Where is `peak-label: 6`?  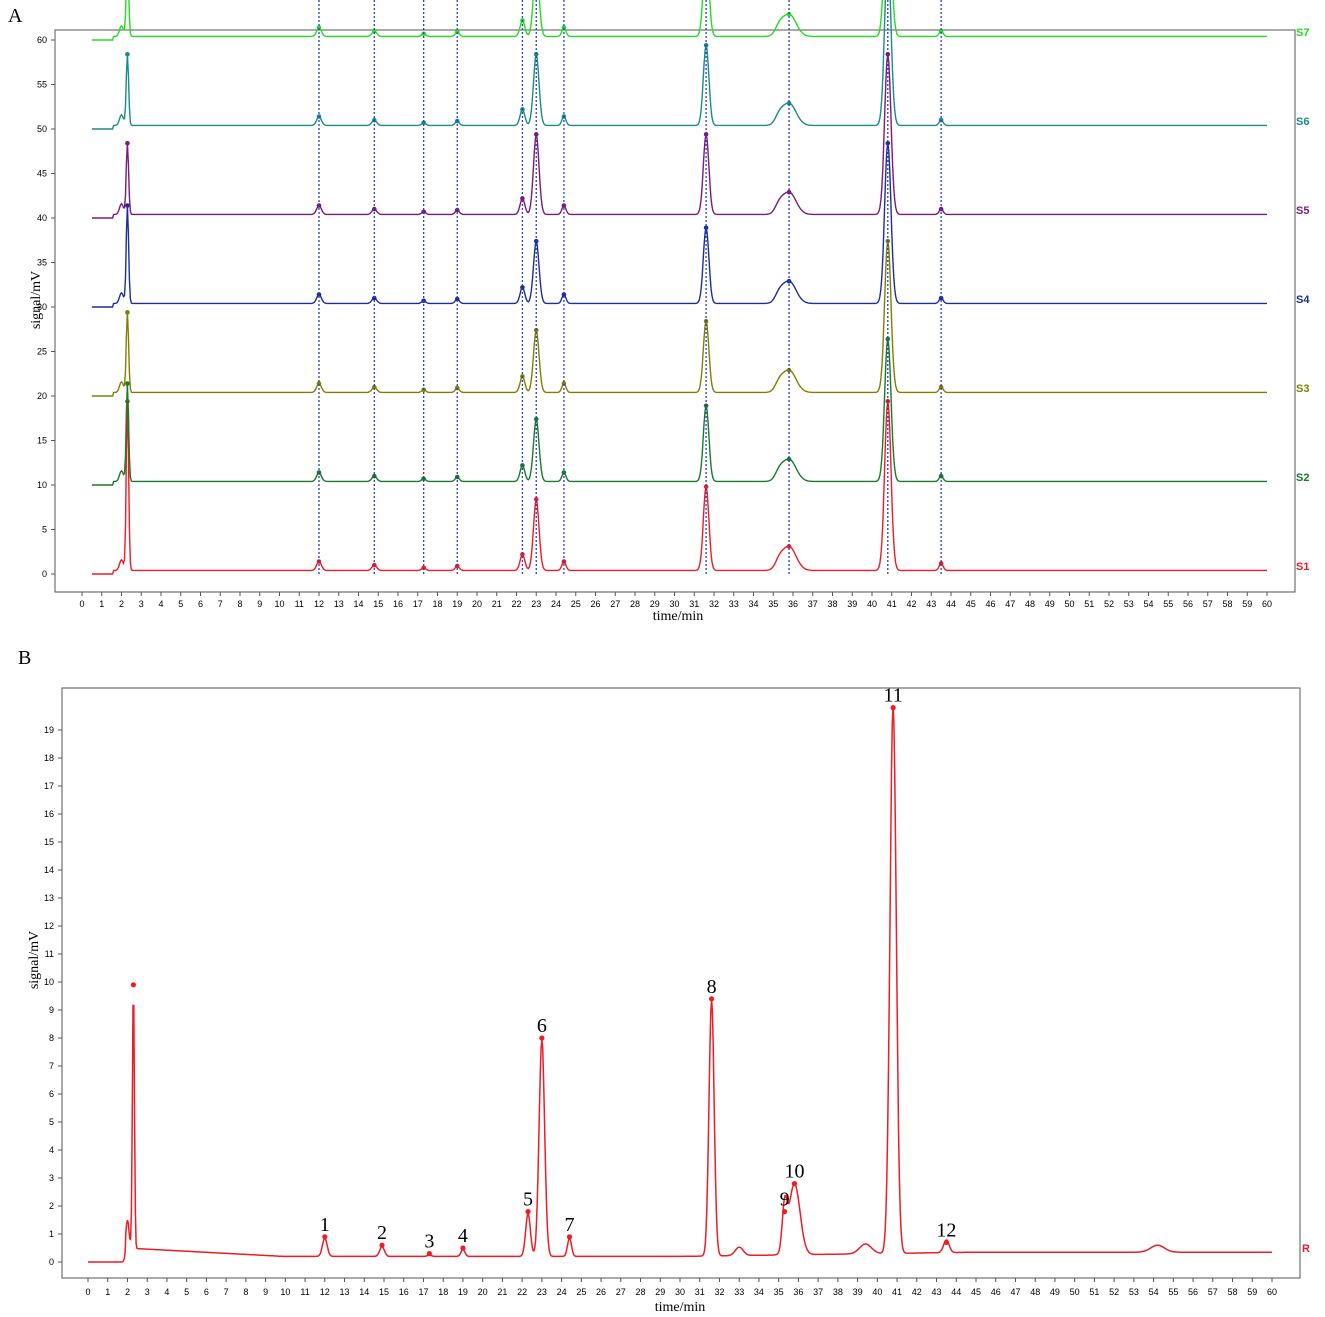 peak-label: 6 is located at coordinates (542, 1026).